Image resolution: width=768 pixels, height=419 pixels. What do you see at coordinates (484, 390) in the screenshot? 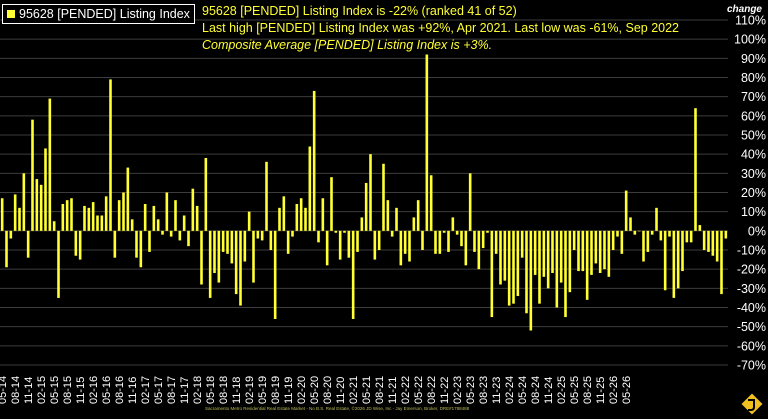
I see `x-tick-label: 08-23` at bounding box center [484, 390].